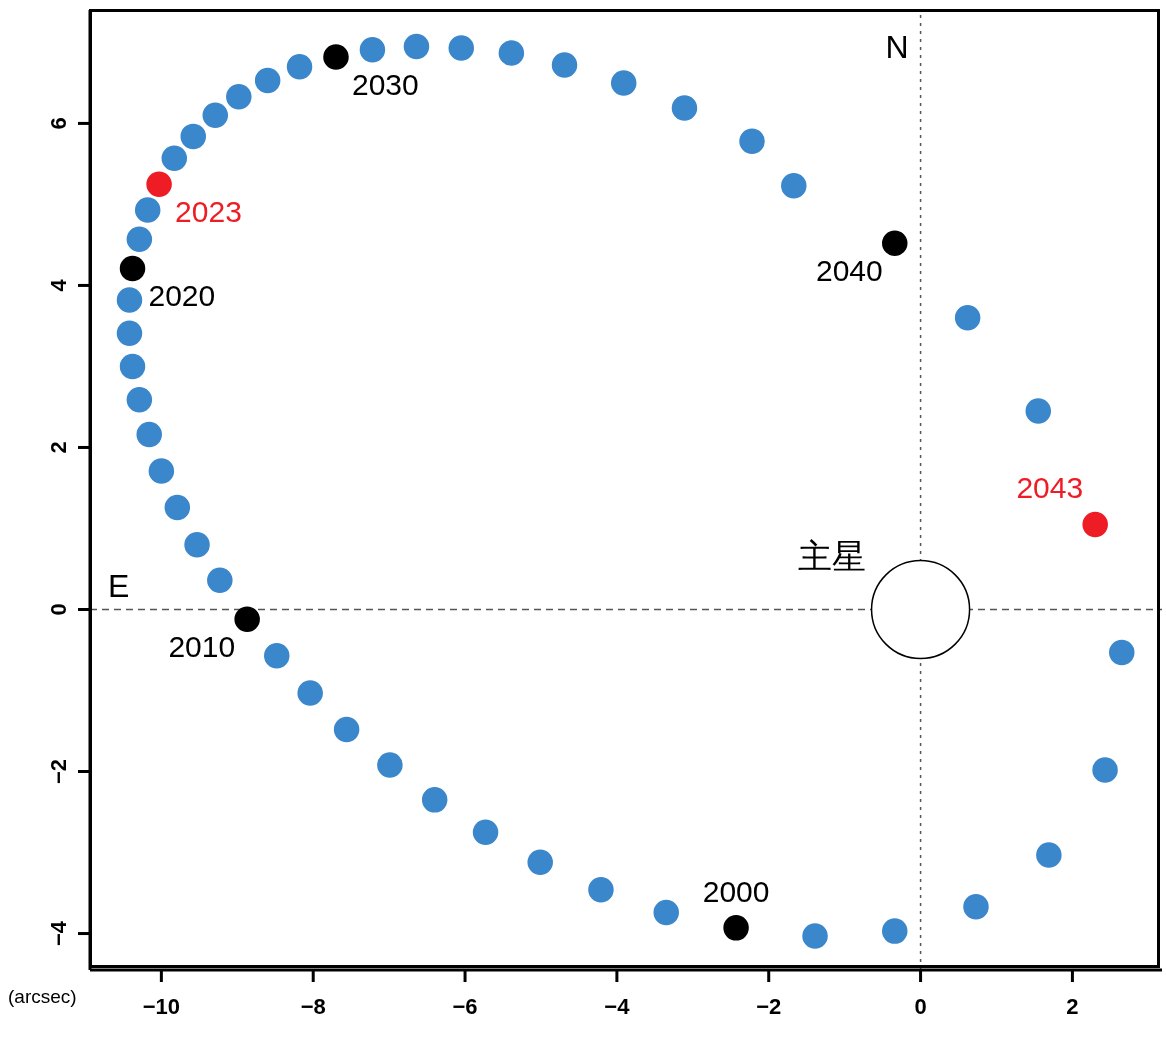 The width and height of the screenshot is (1166, 1043). Describe the element at coordinates (182, 296) in the screenshot. I see `annotation: 2020` at that location.